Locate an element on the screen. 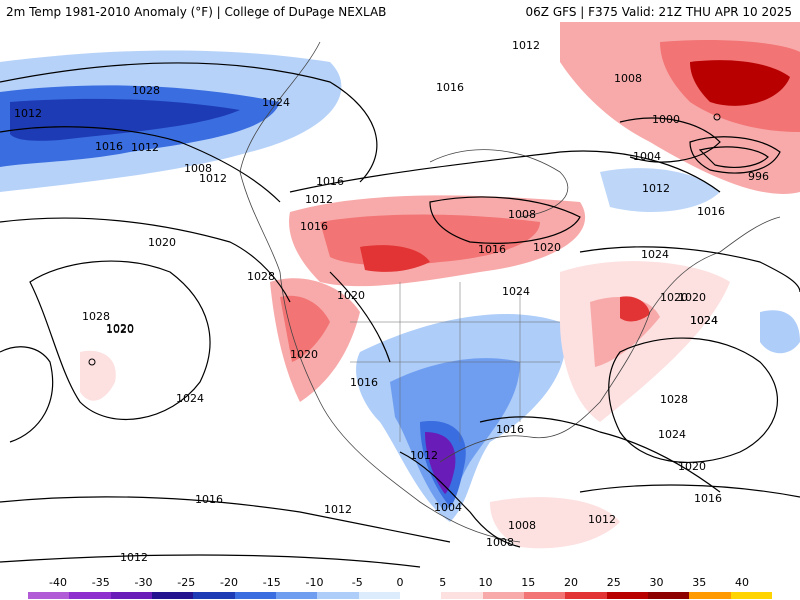  warm-anomaly-west-core is located at coordinates (305, 328).